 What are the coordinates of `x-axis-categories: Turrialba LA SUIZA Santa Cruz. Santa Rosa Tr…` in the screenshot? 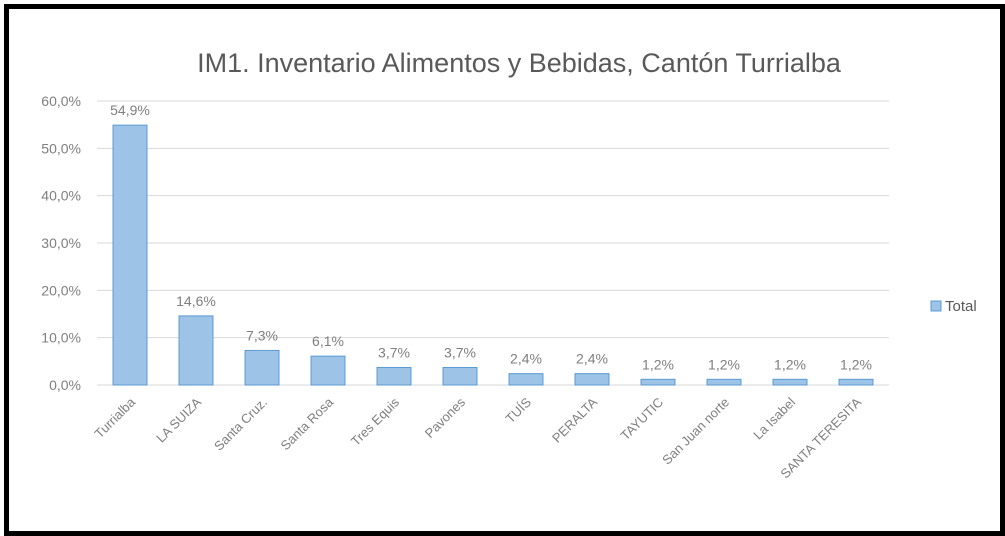 It's located at (478, 437).